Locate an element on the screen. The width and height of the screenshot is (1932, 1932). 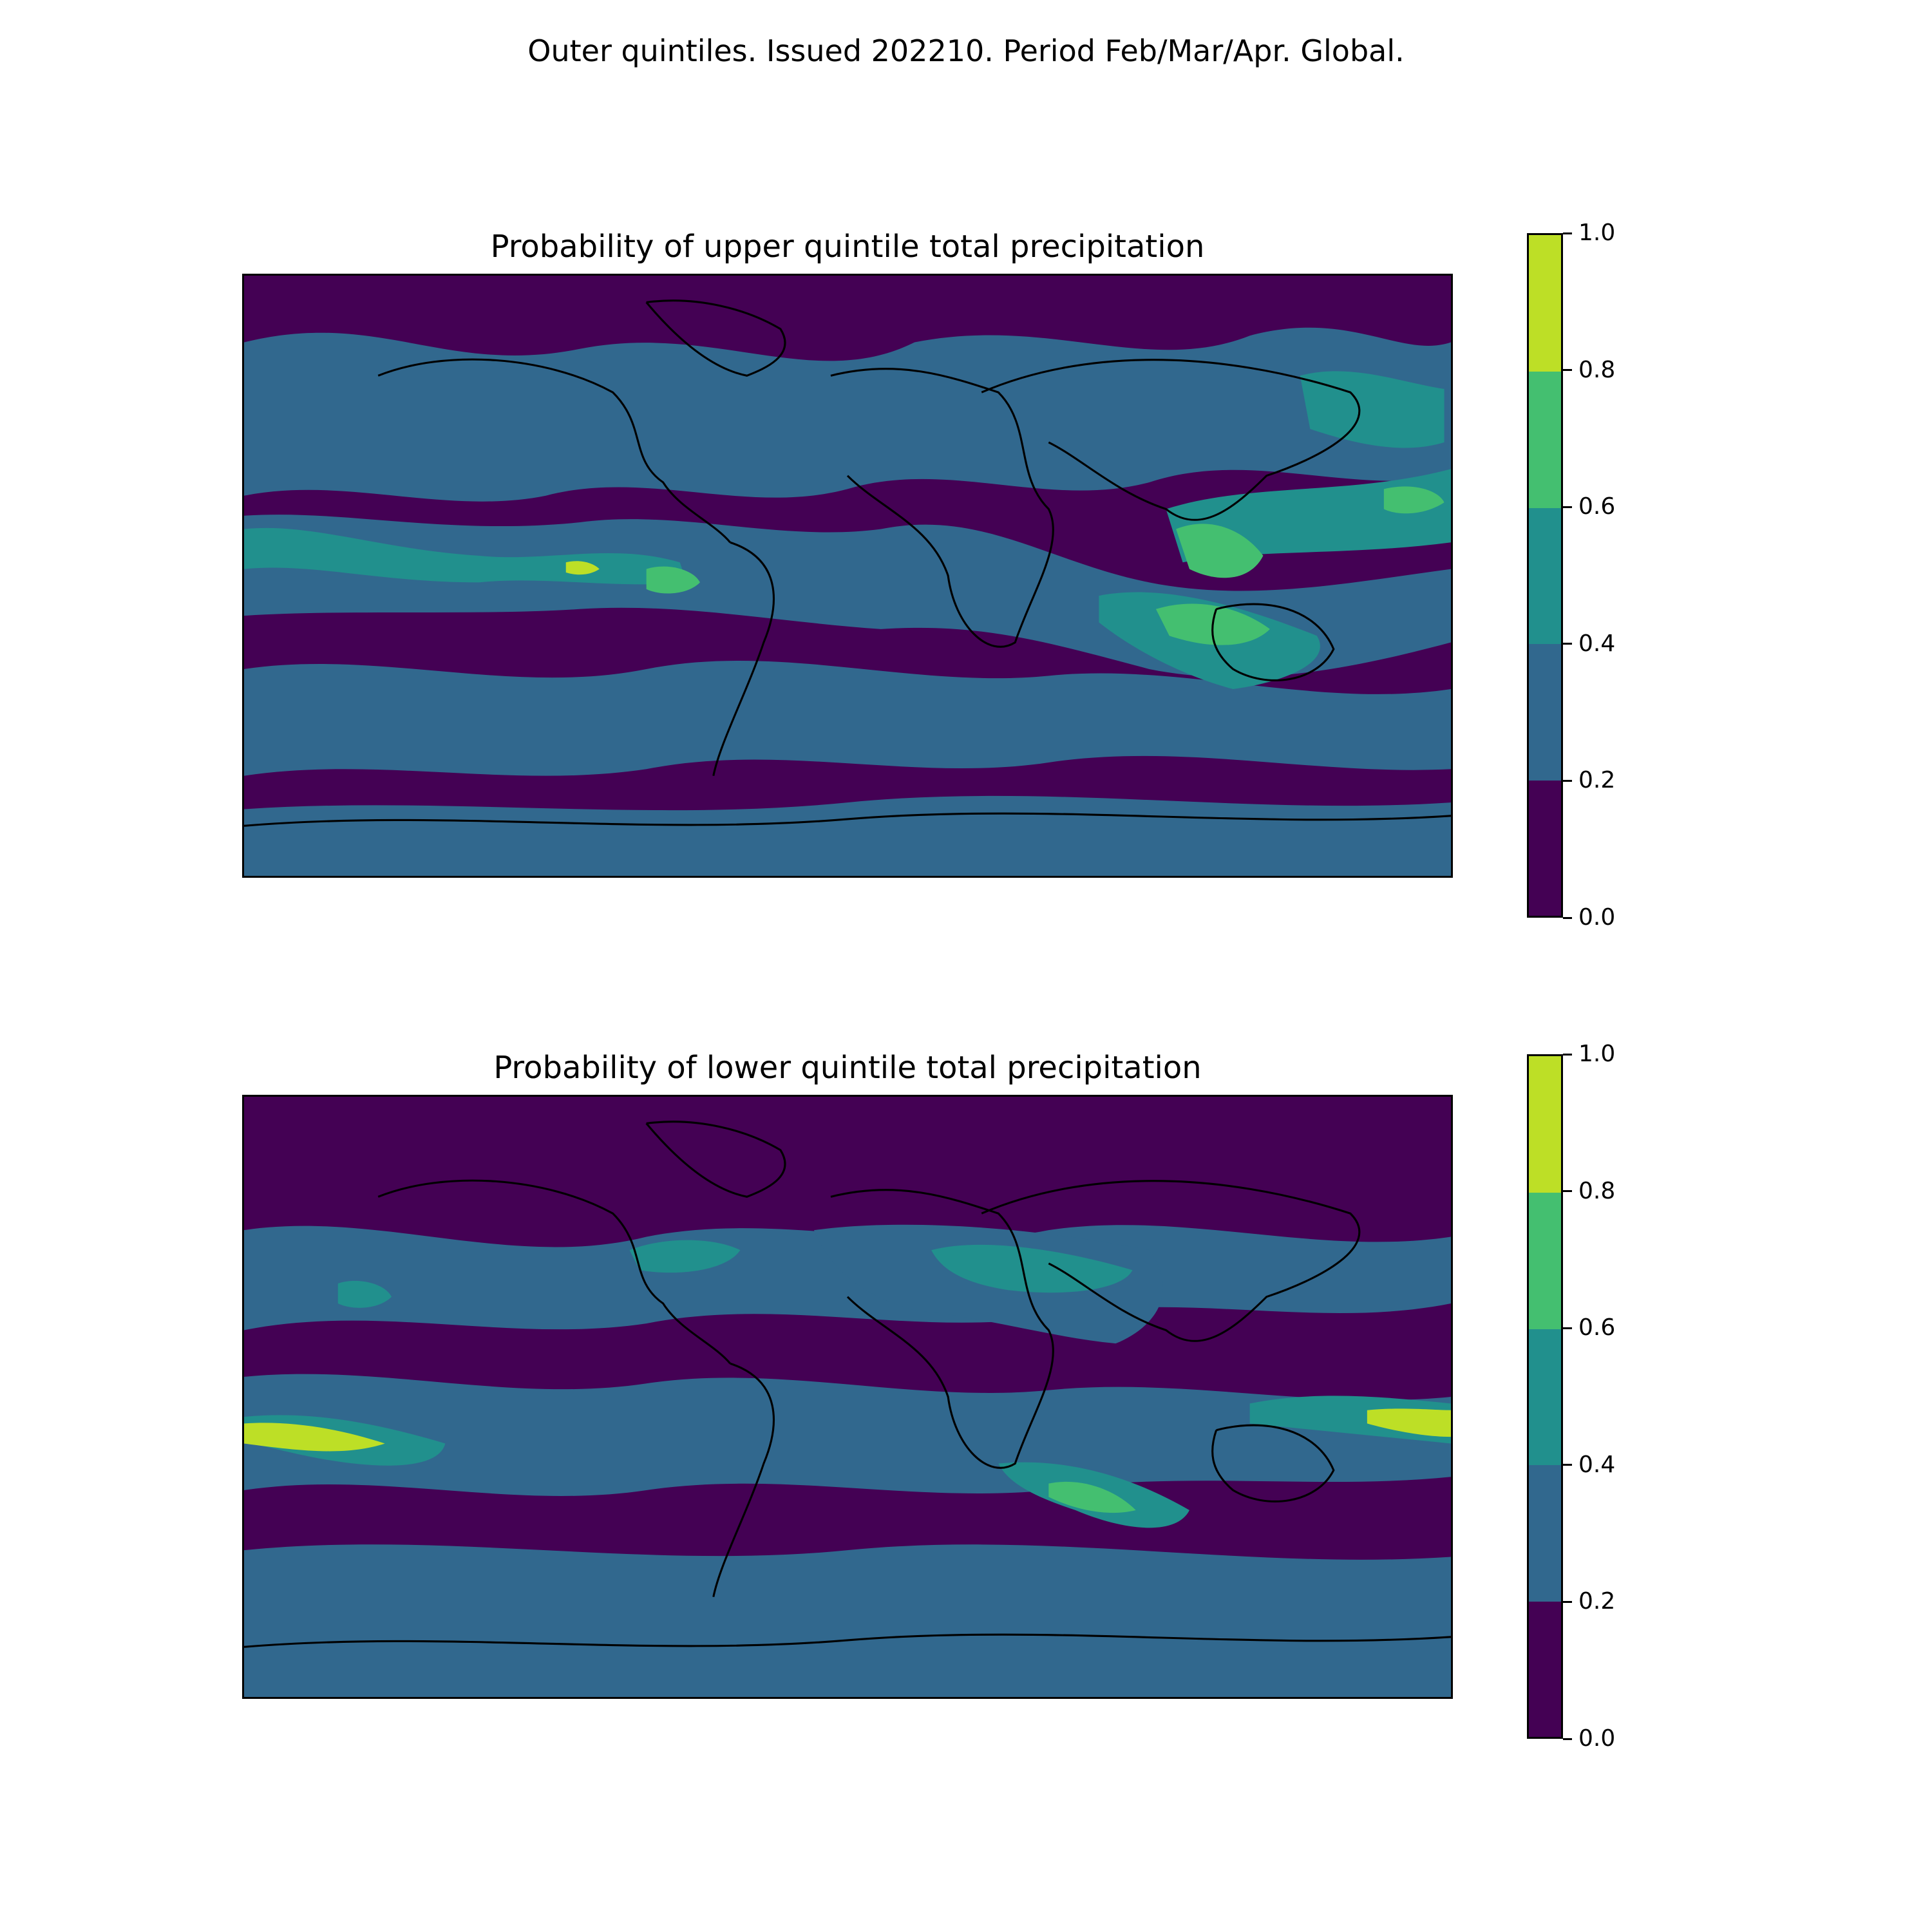
patch-lower-cpac-core is located at coordinates (314, 1438).